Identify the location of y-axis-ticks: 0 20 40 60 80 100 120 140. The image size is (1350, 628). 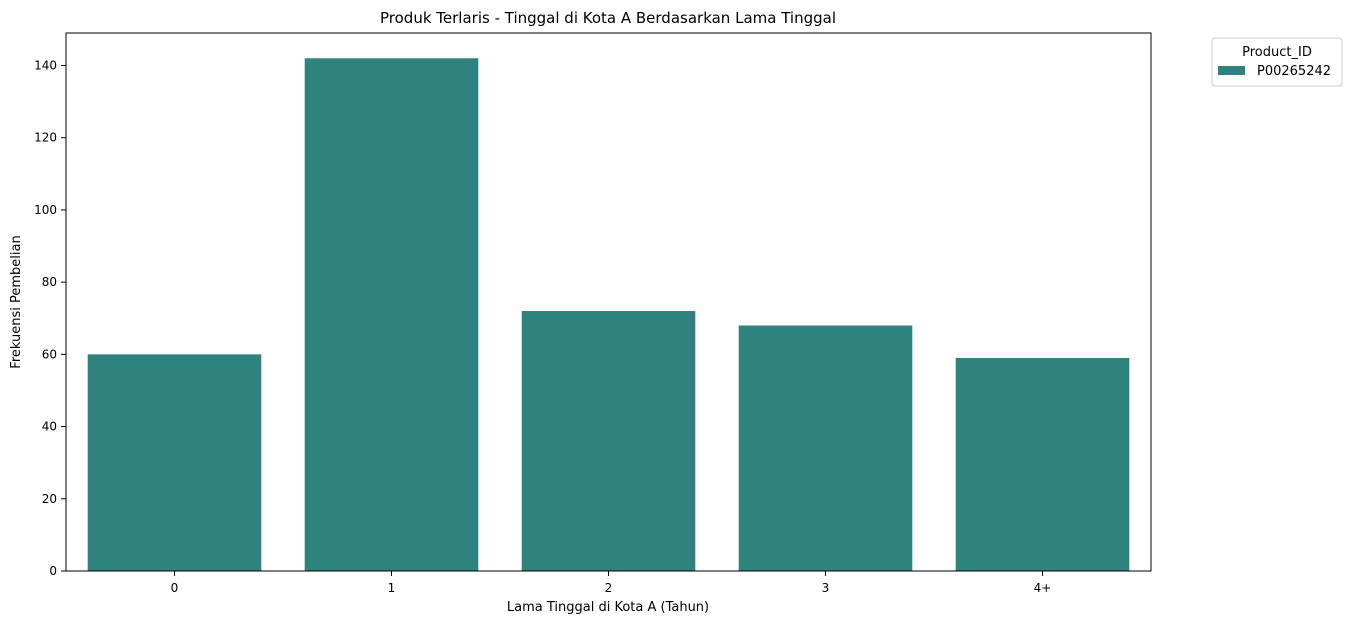
(50, 318).